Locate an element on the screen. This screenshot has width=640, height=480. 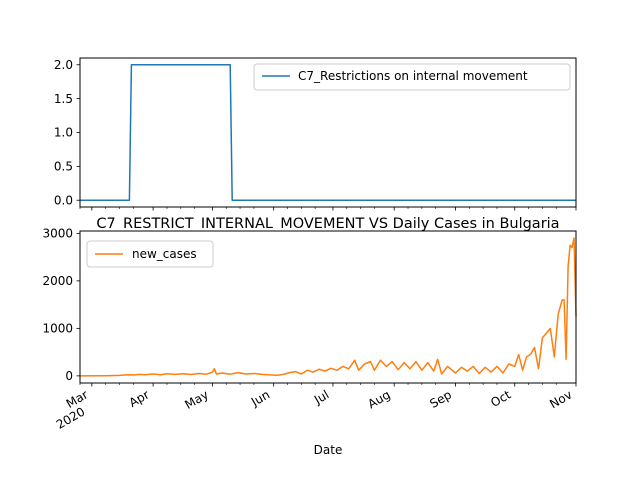
top-legend: C7_Restrictions on internal movement is located at coordinates (412, 77).